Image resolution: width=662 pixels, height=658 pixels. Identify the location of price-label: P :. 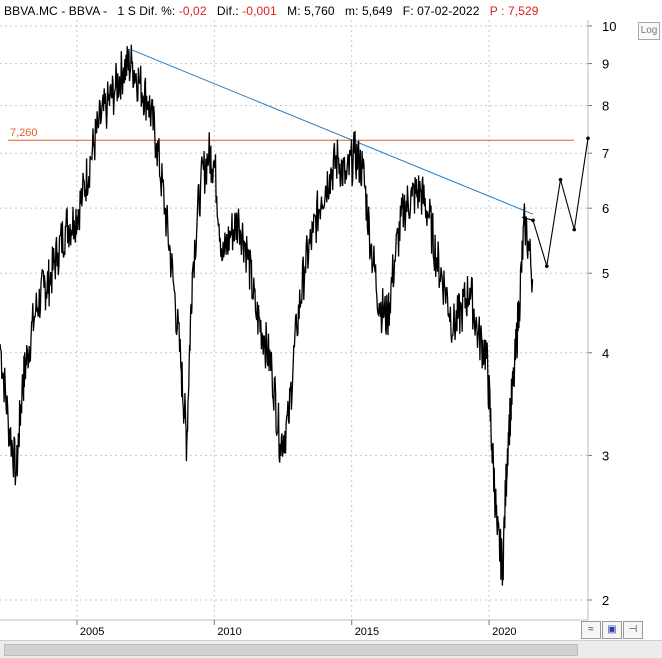
(497, 11).